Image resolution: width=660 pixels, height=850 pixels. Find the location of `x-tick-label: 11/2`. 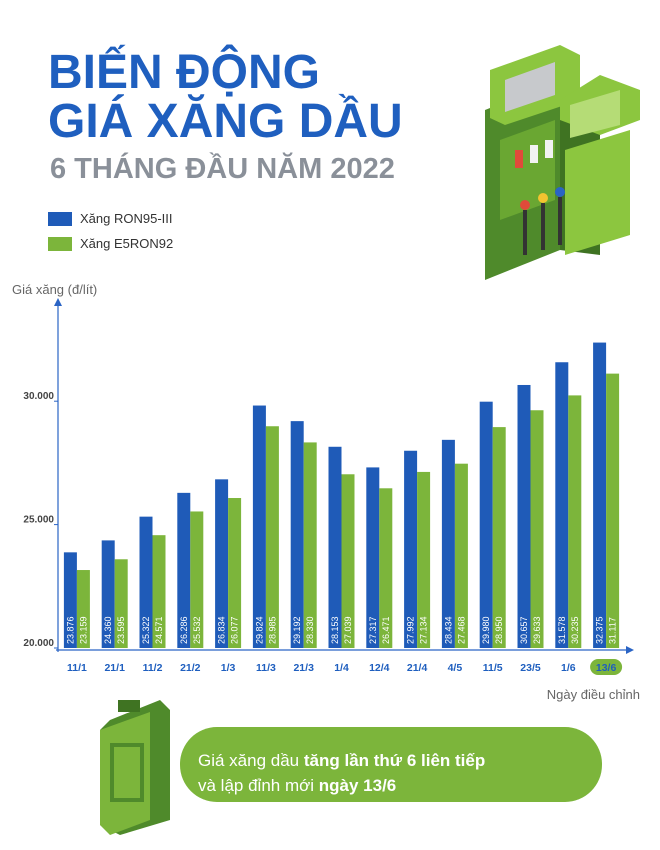

x-tick-label: 11/2 is located at coordinates (153, 668).